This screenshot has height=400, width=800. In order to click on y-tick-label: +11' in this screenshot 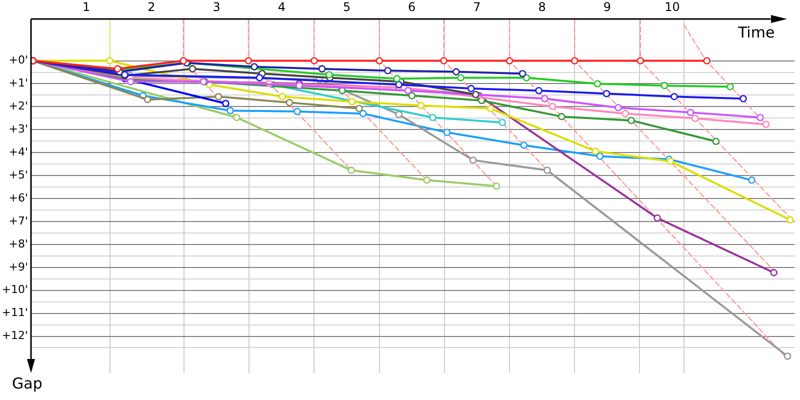, I will do `click(15, 313)`.